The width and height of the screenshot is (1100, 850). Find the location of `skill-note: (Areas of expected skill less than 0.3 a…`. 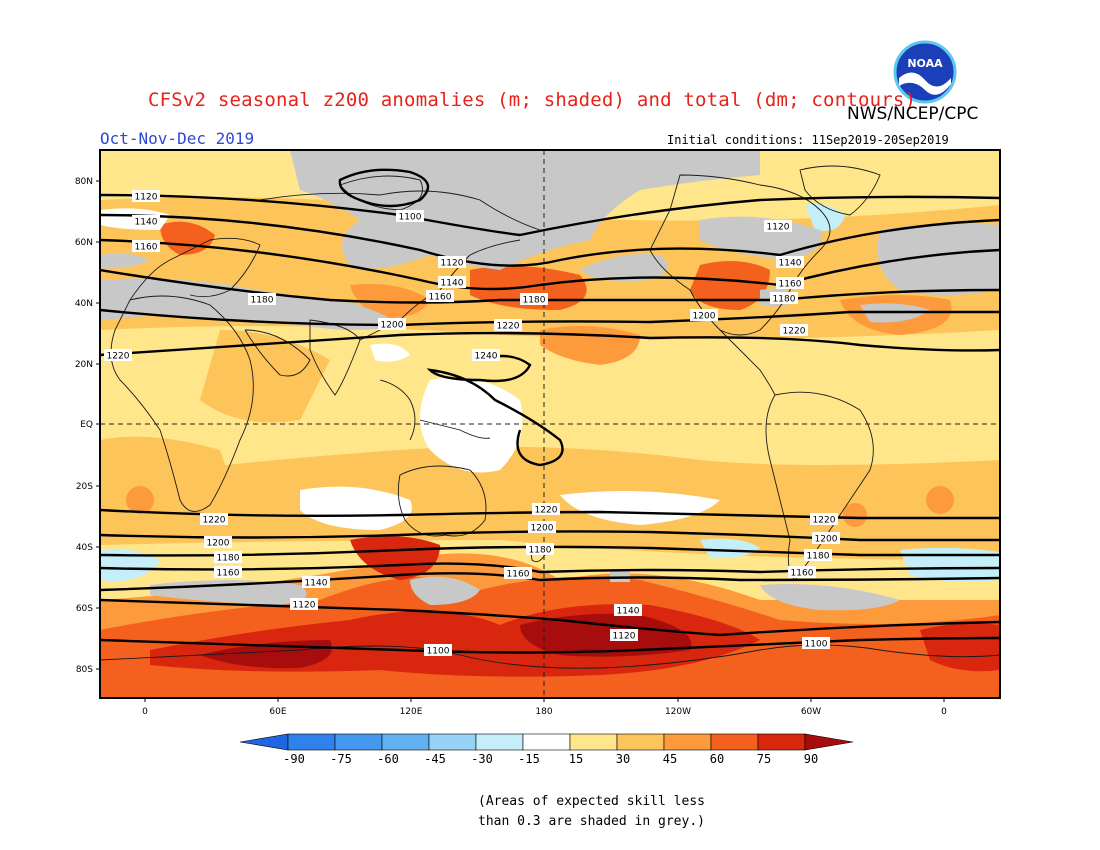

skill-note: (Areas of expected skill less than 0.3 a… is located at coordinates (608, 812).